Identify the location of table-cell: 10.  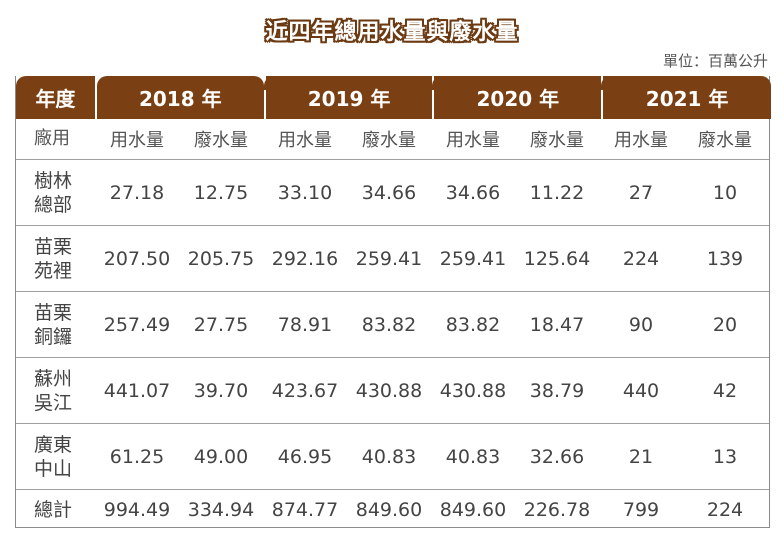
(725, 192).